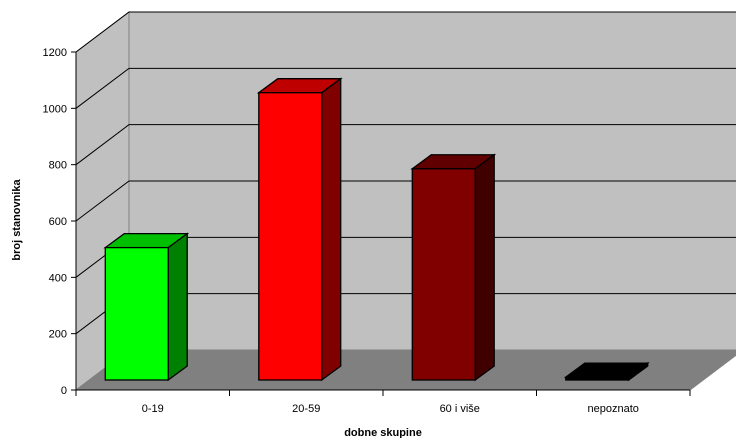 This screenshot has width=736, height=438. What do you see at coordinates (58, 166) in the screenshot?
I see `y-tick-label: 800` at bounding box center [58, 166].